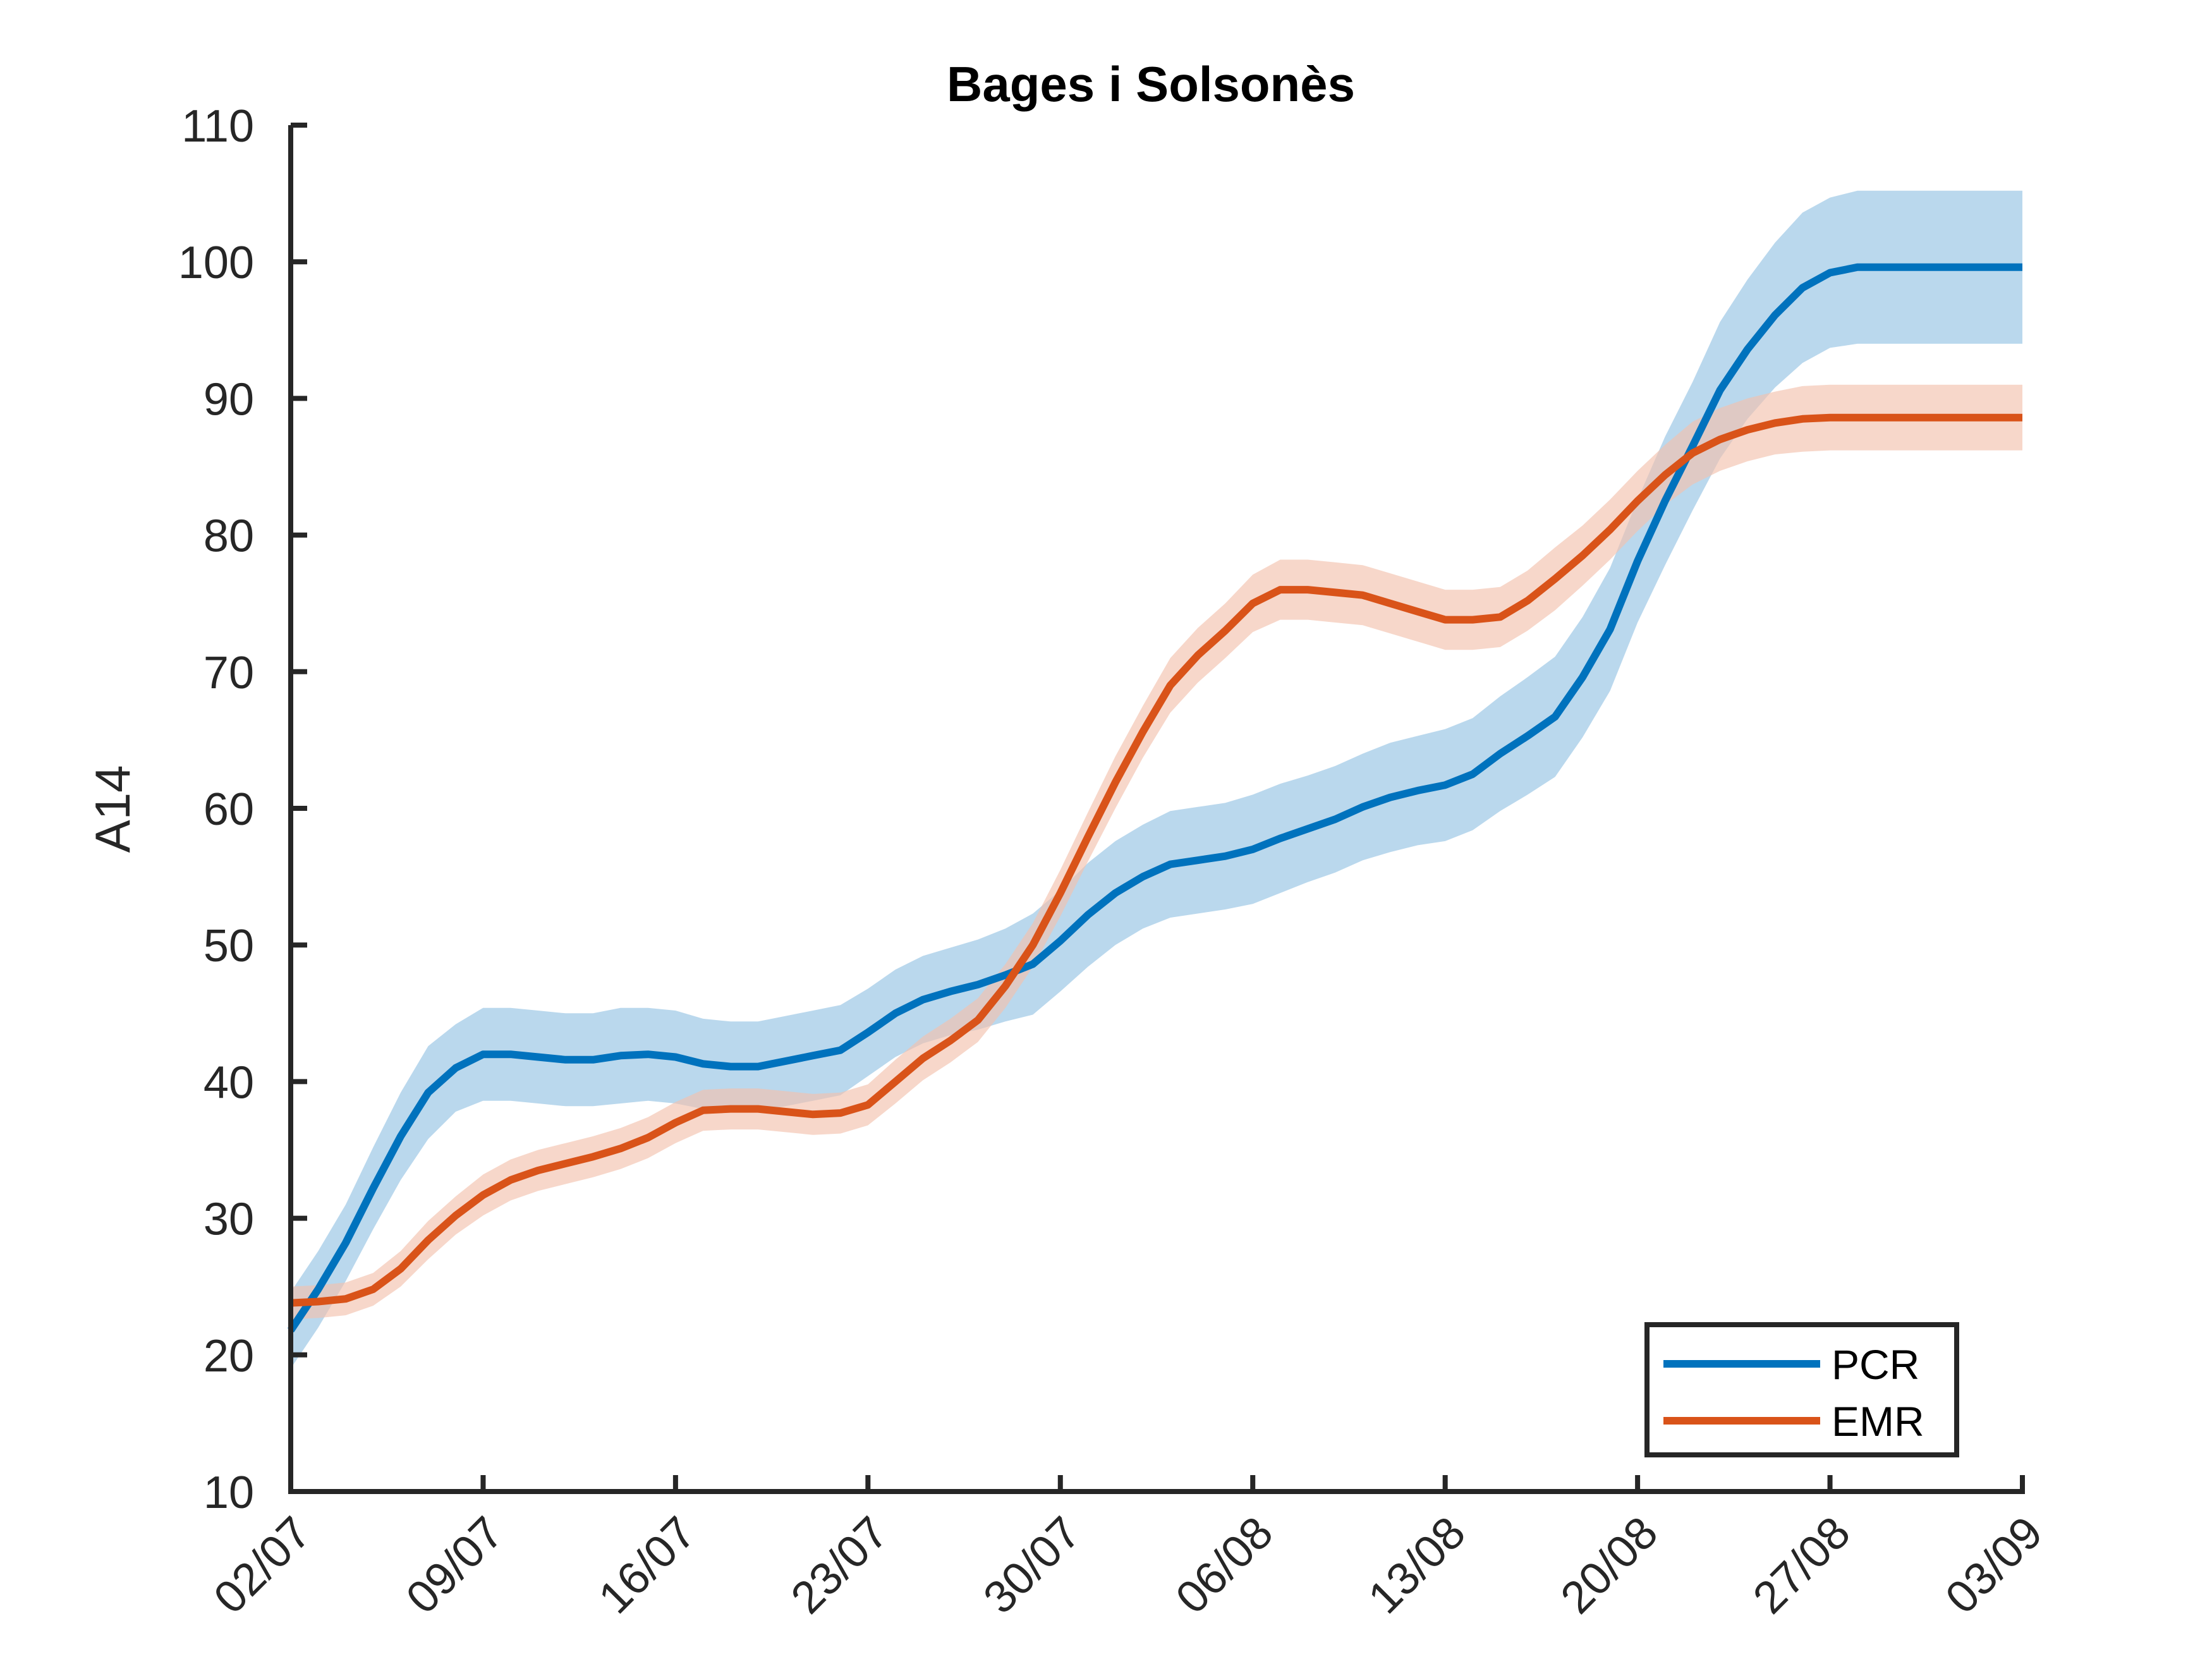  I want to click on y-tick-label: 100, so click(216, 263).